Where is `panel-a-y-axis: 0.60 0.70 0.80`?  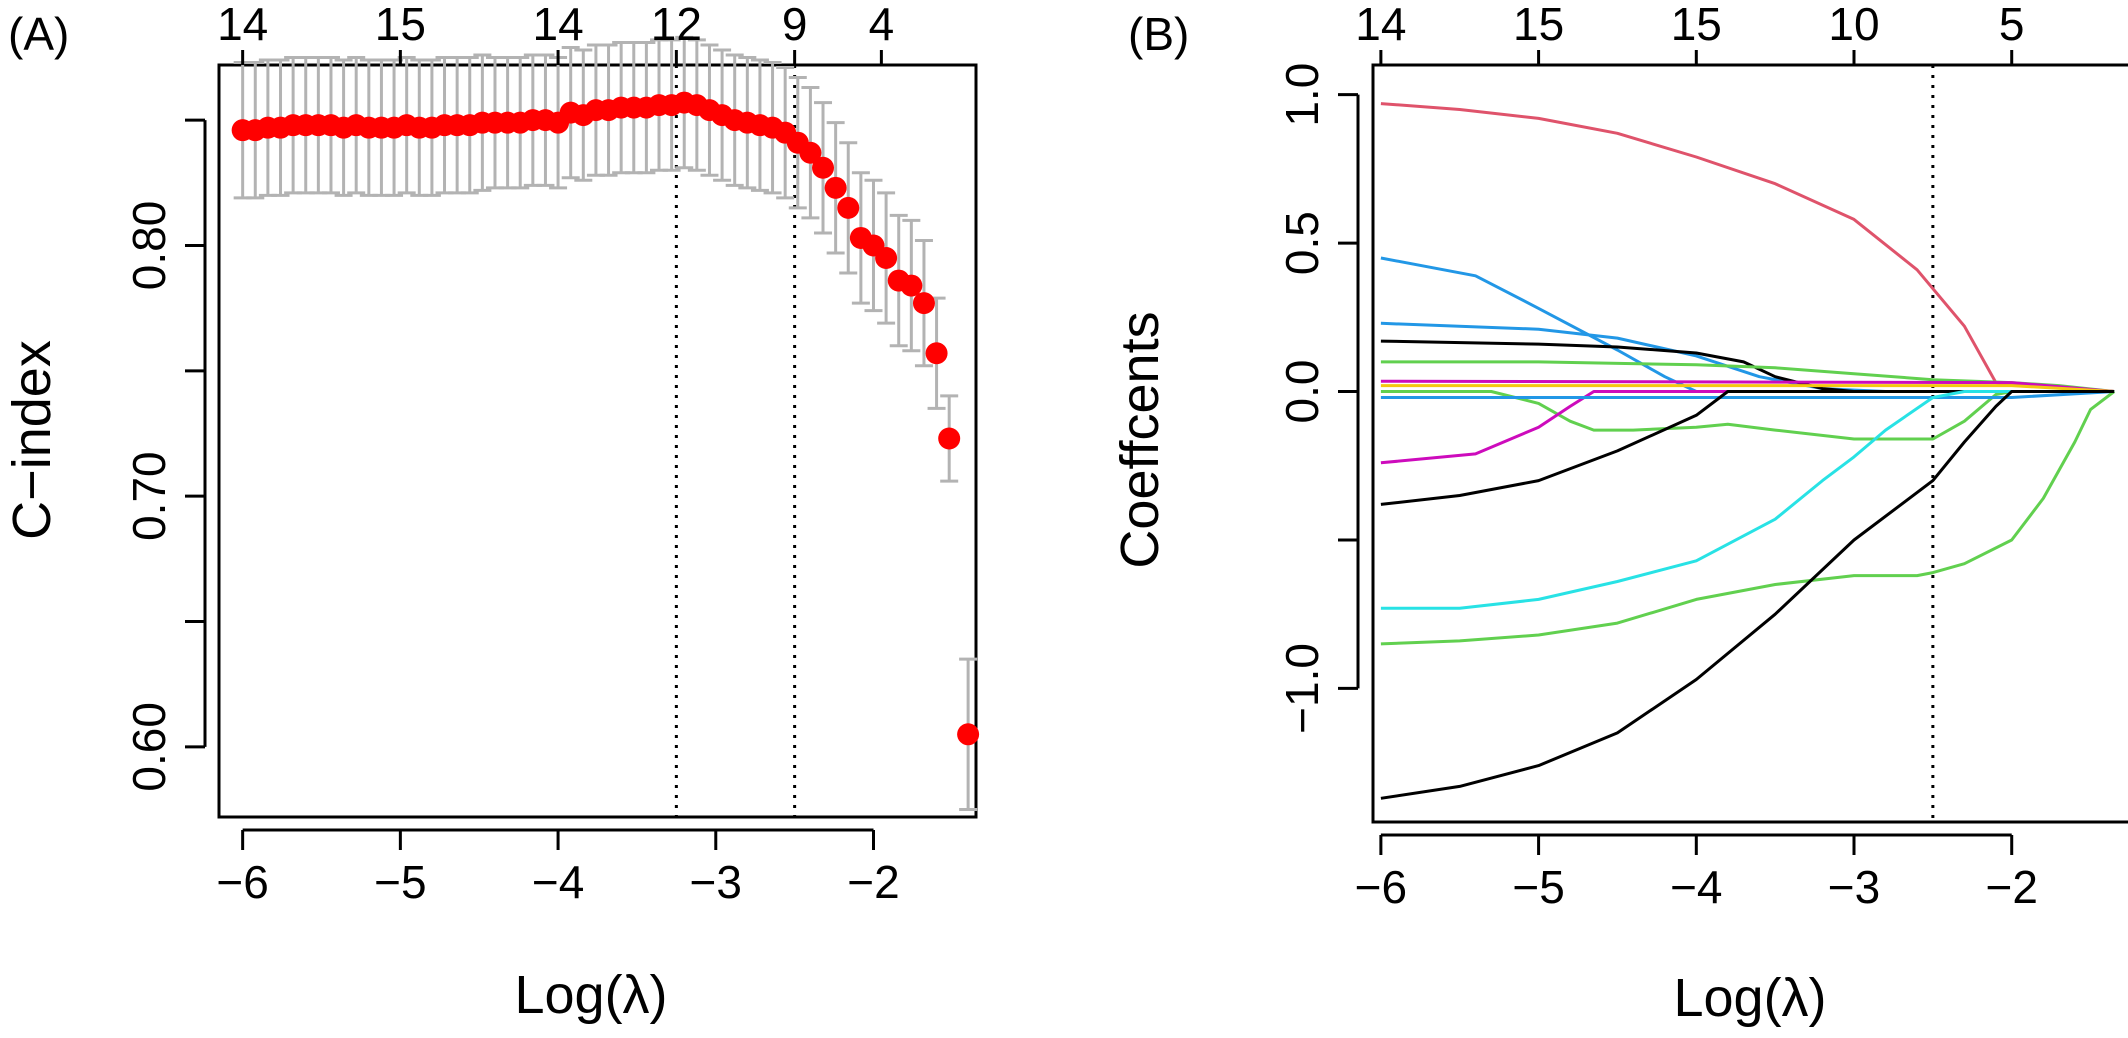 panel-a-y-axis: 0.60 0.70 0.80 is located at coordinates (165, 455).